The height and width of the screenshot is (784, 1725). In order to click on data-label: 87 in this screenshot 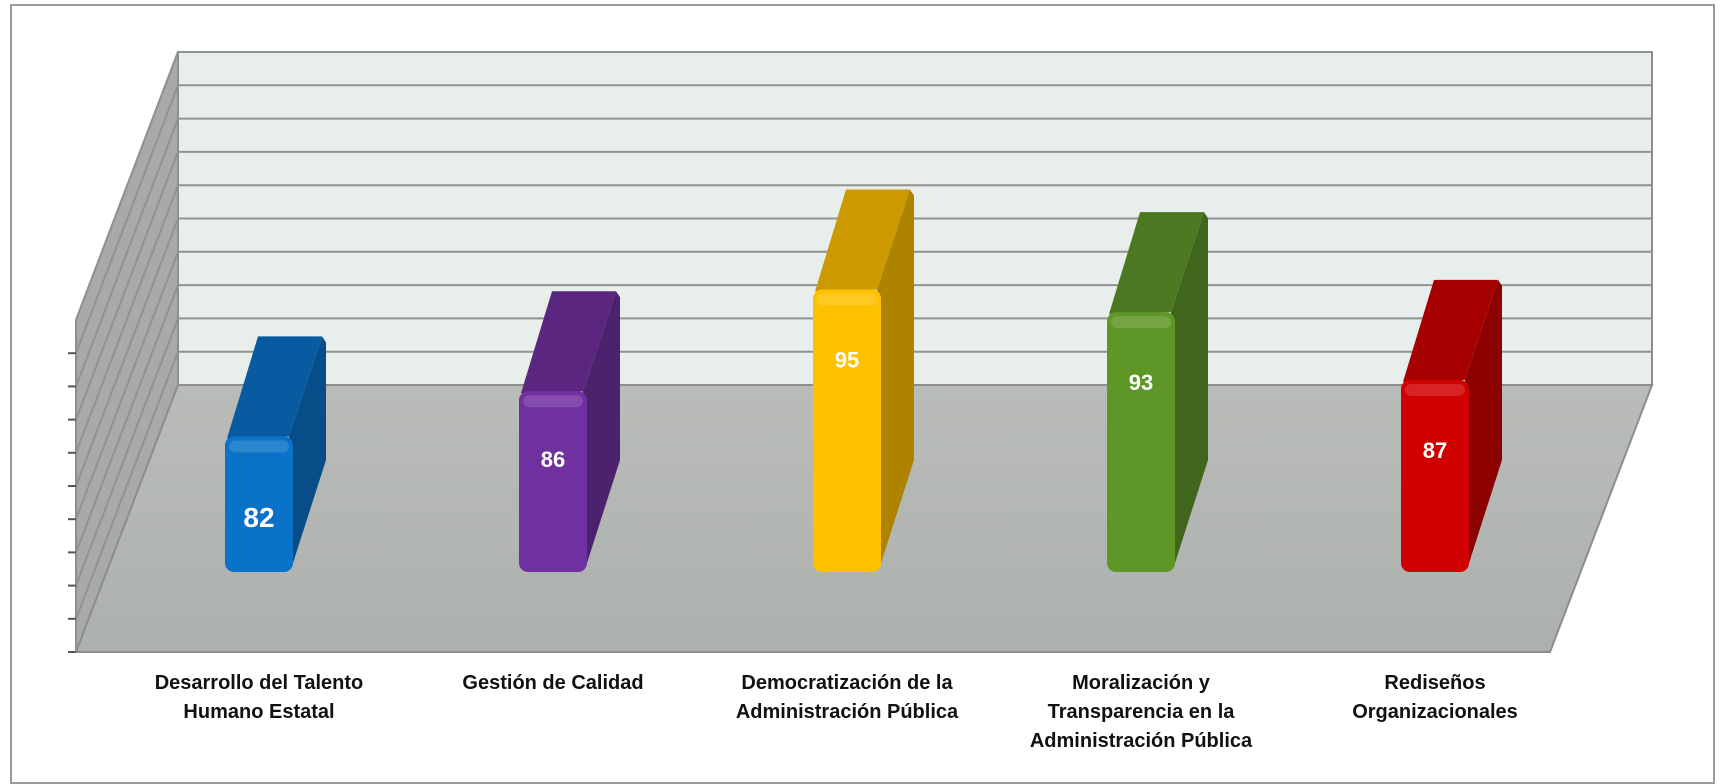, I will do `click(1435, 450)`.